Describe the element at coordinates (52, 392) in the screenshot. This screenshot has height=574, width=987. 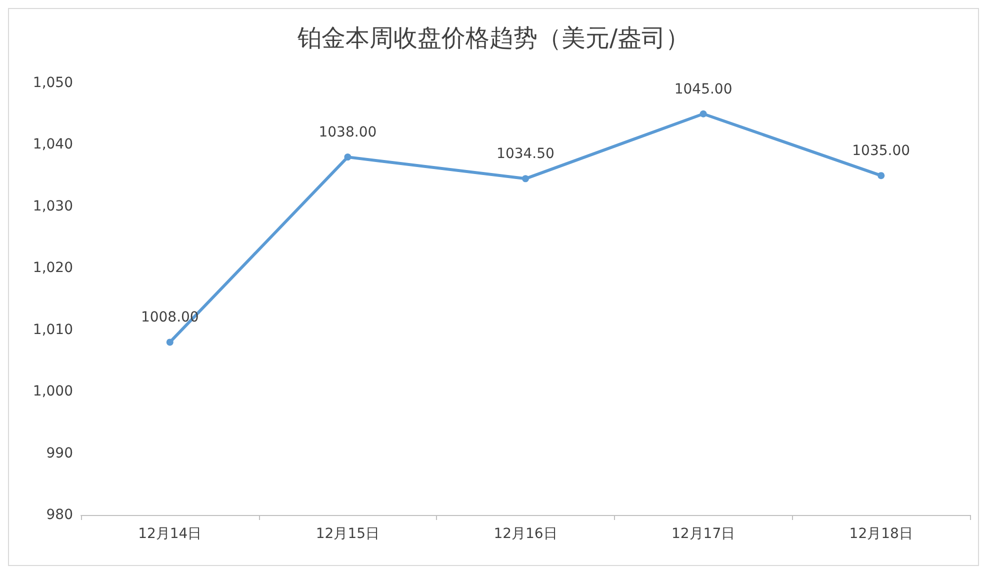
I see `y-tick-label: 1,000` at that location.